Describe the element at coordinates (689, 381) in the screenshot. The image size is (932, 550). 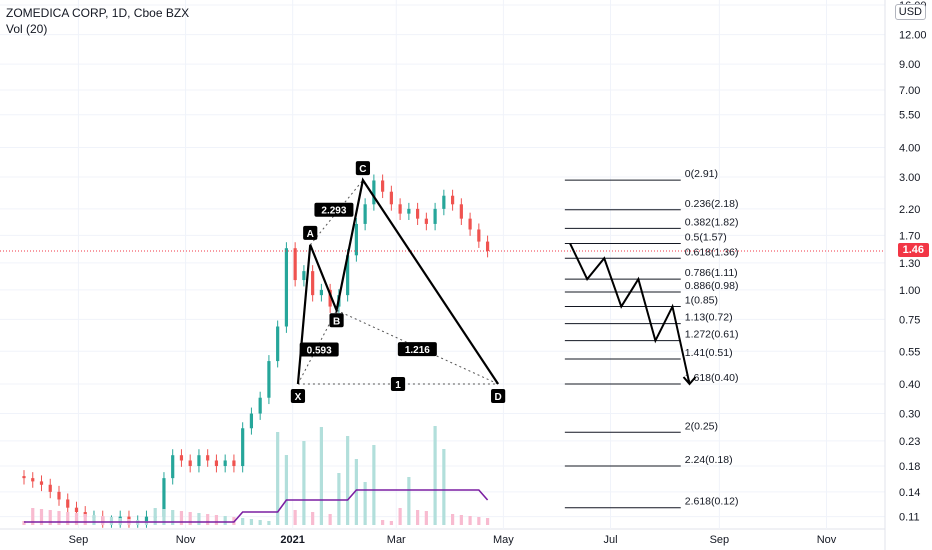
I see `projection-arrowhead` at that location.